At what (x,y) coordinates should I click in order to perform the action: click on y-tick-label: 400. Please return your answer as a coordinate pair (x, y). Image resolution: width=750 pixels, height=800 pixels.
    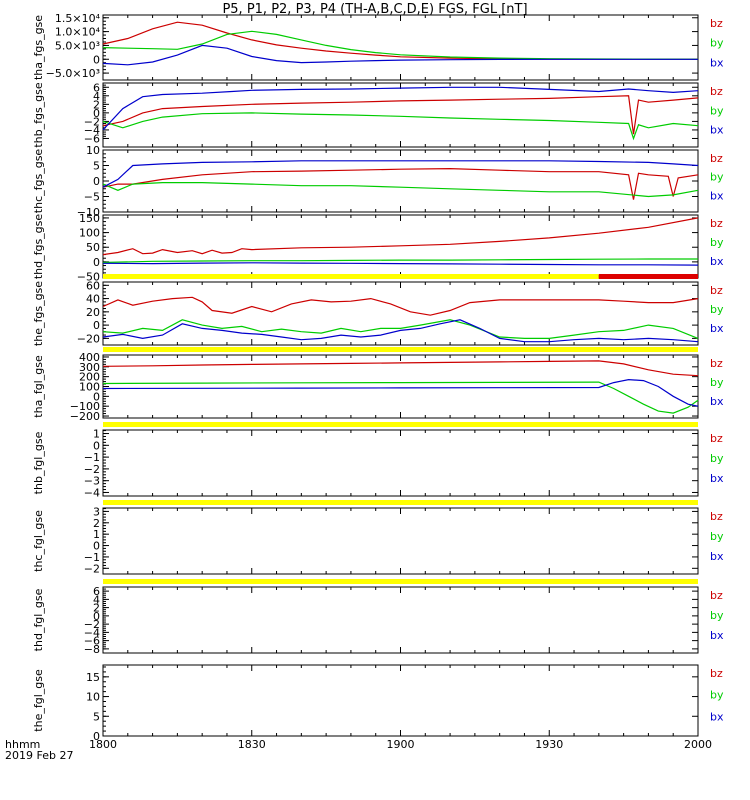
    Looking at the image, I should click on (89, 357).